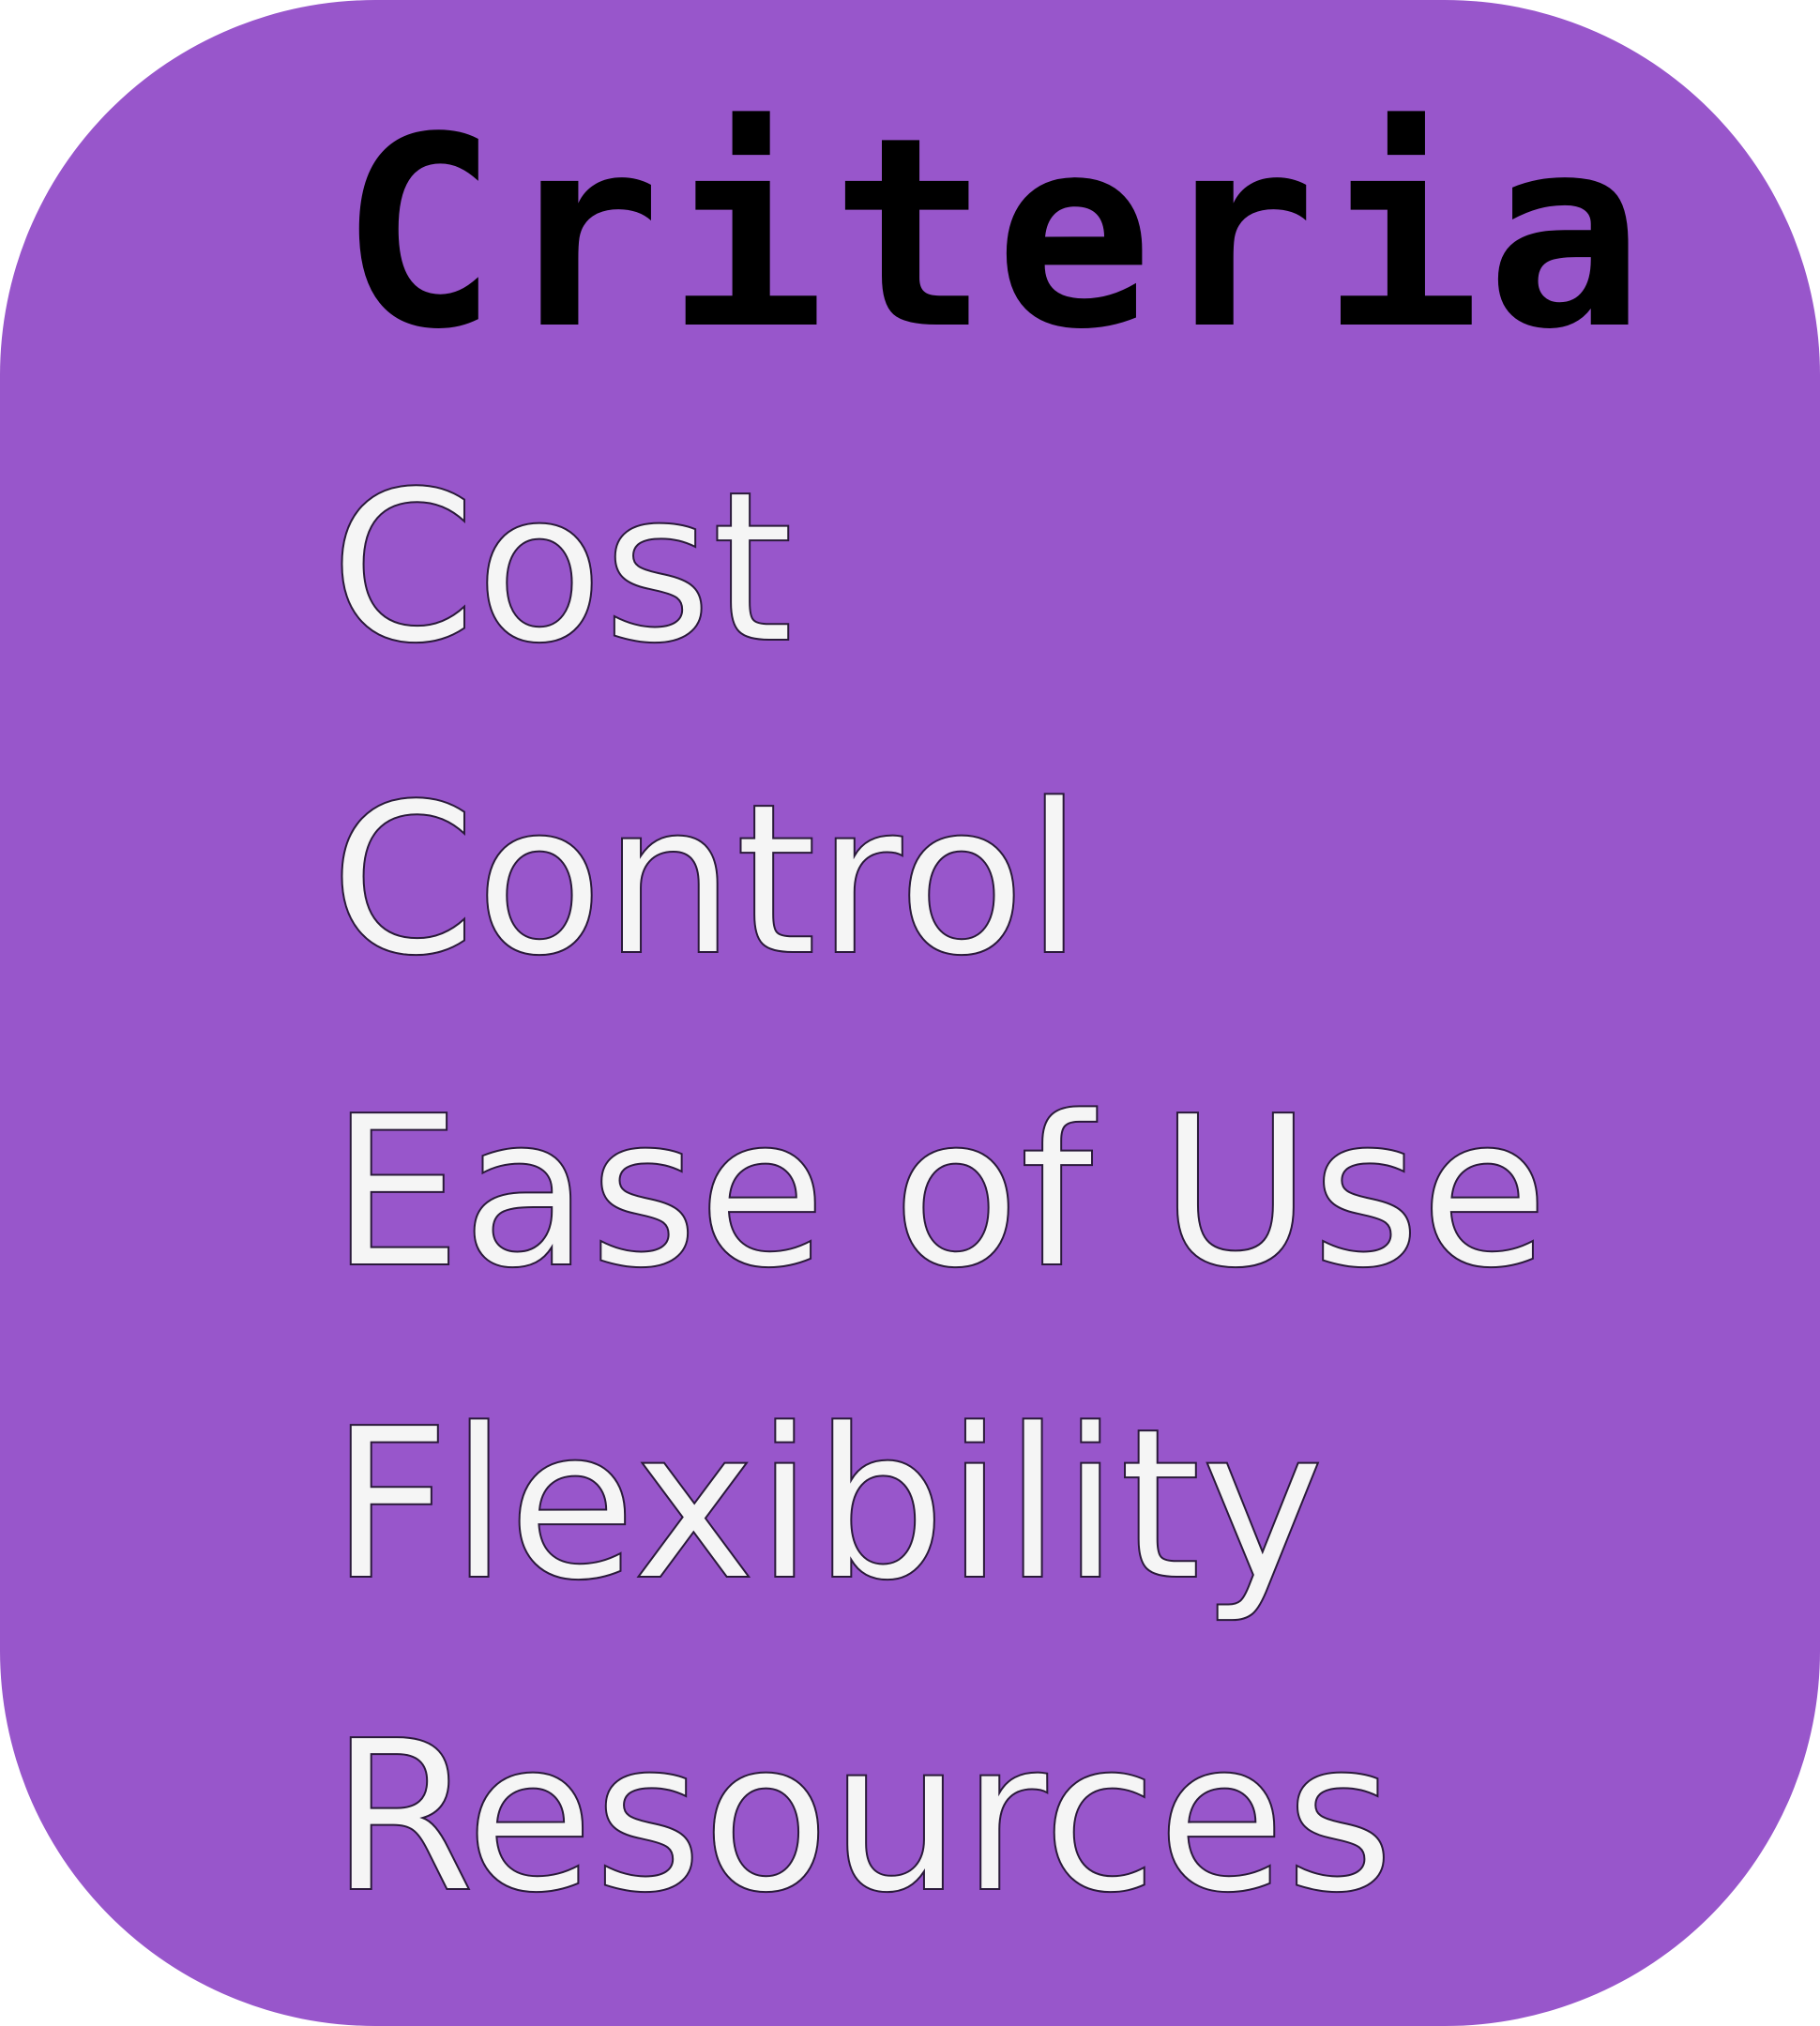 The width and height of the screenshot is (1820, 2026). Describe the element at coordinates (706, 881) in the screenshot. I see `criteria-item-control: Control` at that location.